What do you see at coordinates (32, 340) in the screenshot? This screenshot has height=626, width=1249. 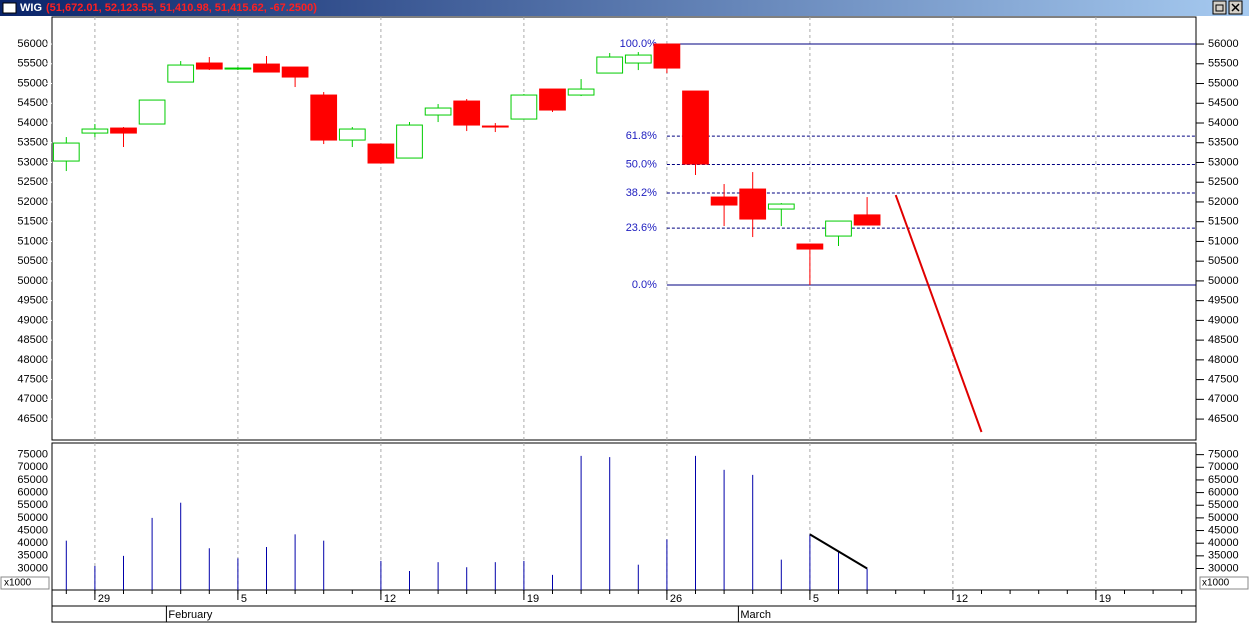 I see `y-tick-label: 48500` at bounding box center [32, 340].